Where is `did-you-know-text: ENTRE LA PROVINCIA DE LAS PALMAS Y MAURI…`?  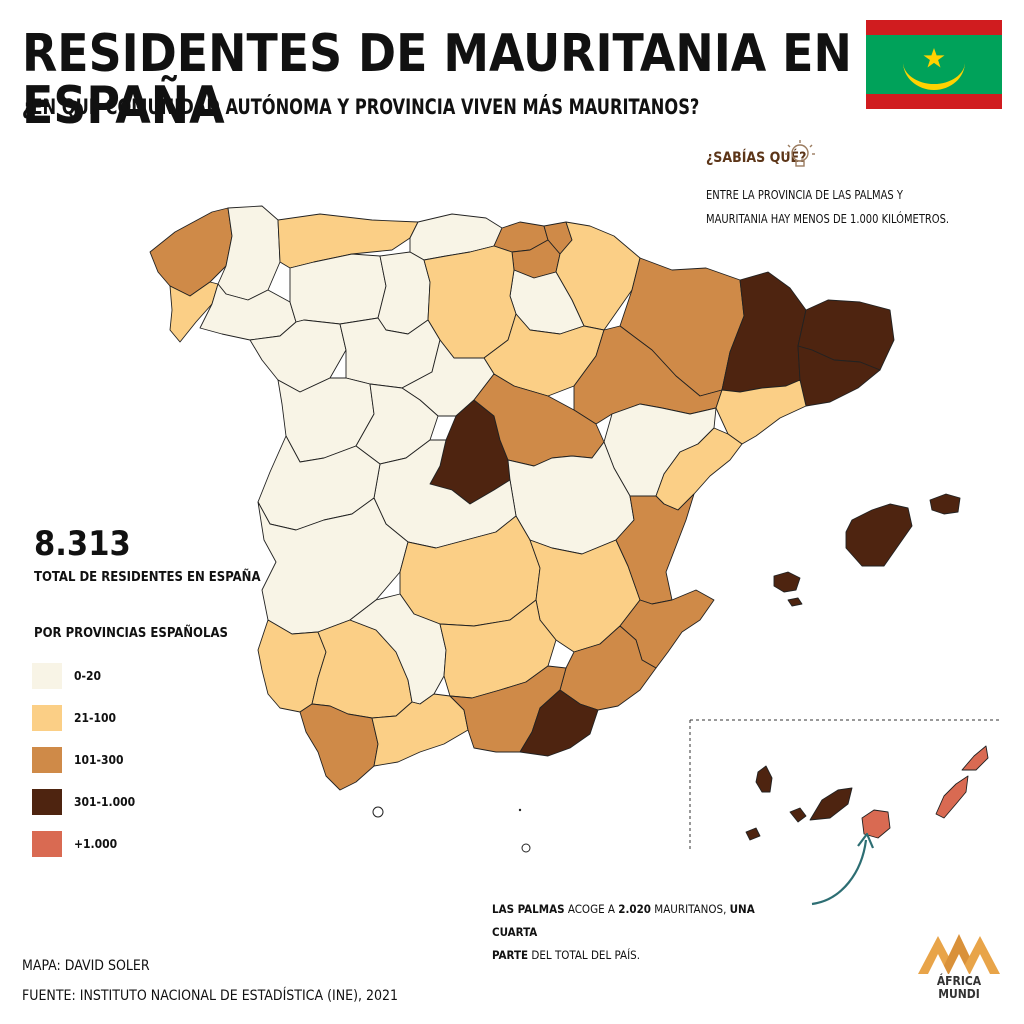
did-you-know-text: ENTRE LA PROVINCIA DE LAS PALMAS Y MAURI… is located at coordinates (844, 207).